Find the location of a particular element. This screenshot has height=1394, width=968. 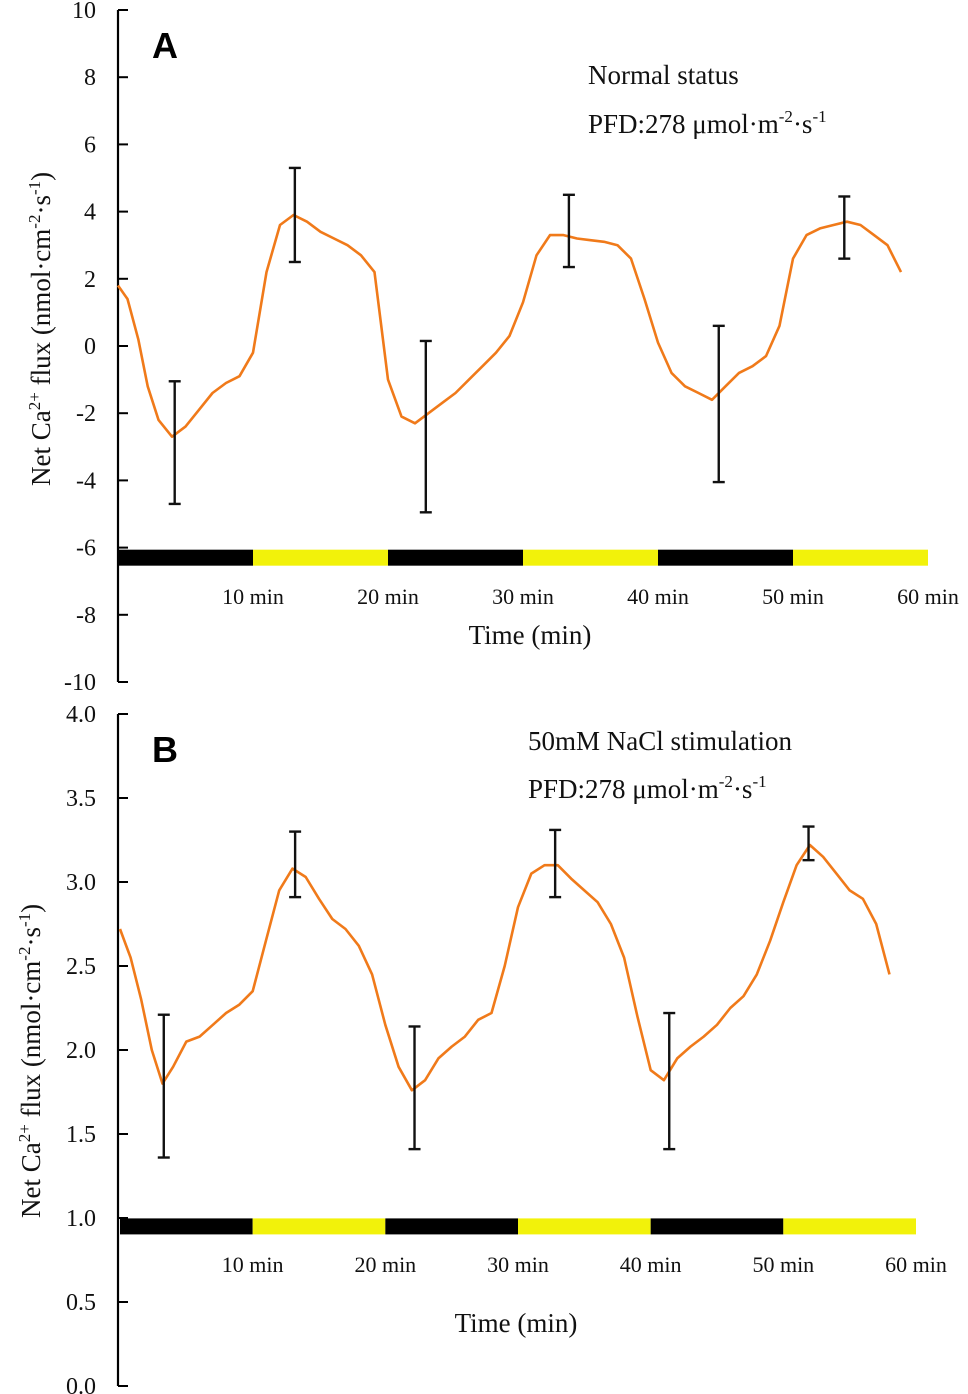

y-tick-label: 4 is located at coordinates (90, 213).